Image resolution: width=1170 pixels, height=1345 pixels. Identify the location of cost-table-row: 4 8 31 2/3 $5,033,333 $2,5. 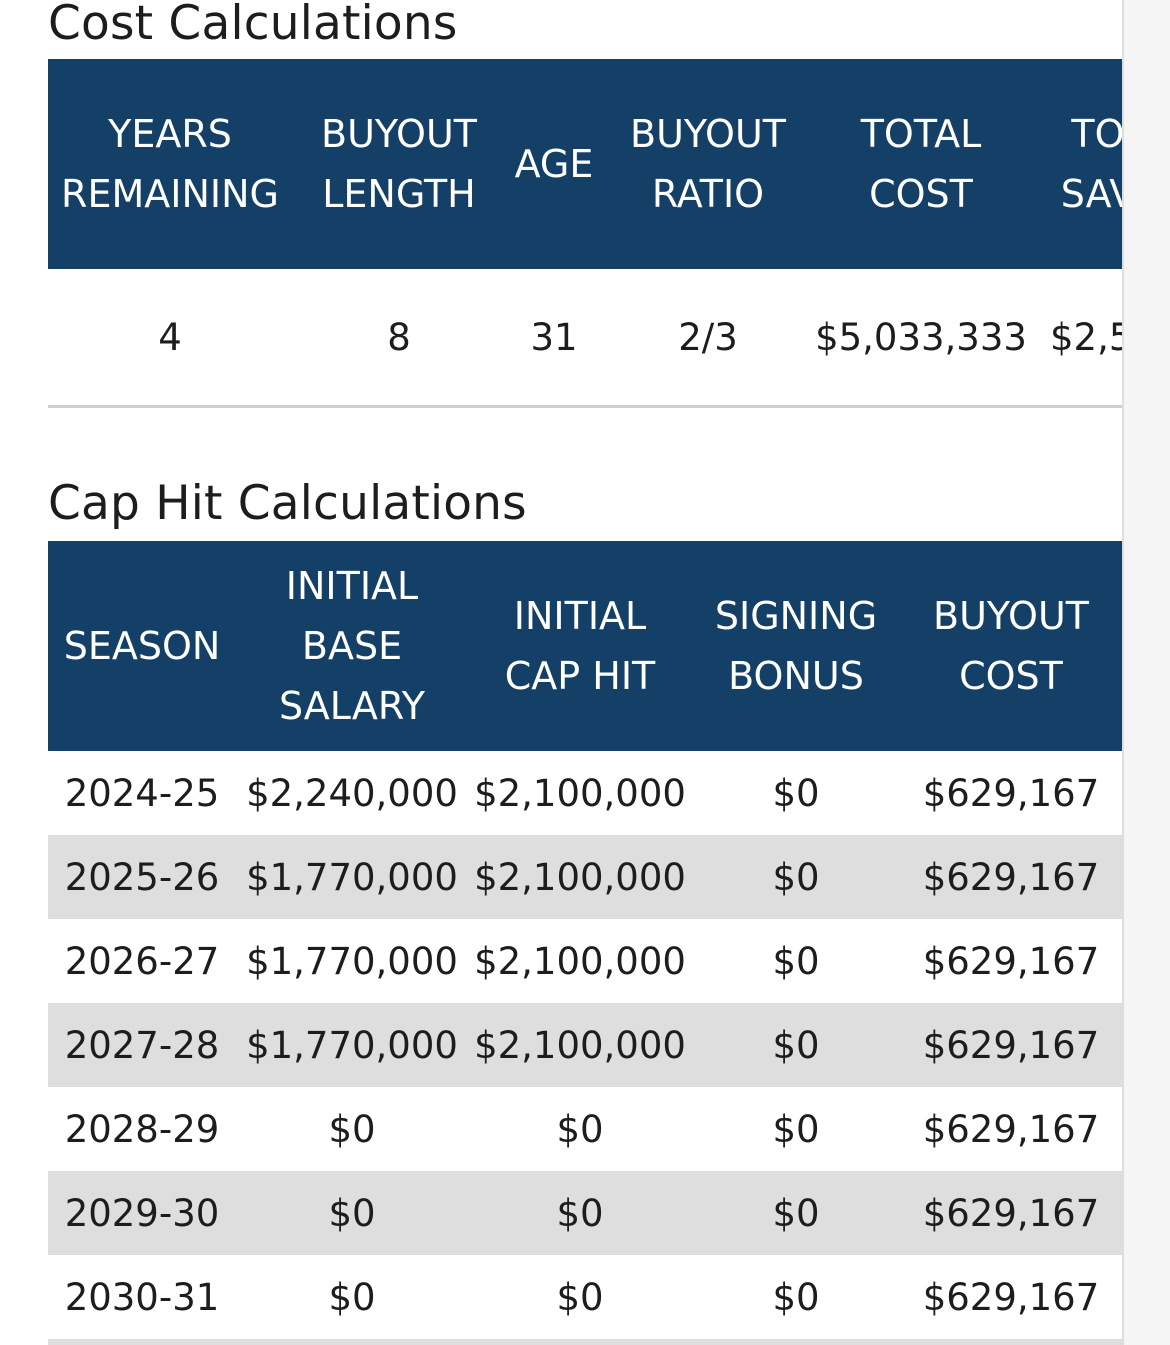
(585, 337).